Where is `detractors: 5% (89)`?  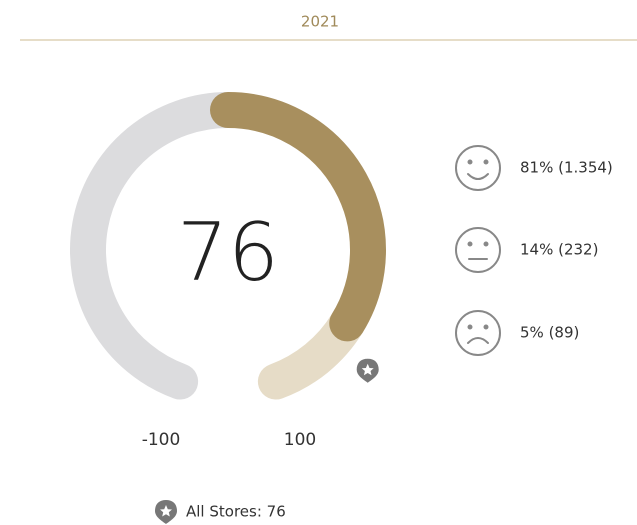
detractors: 5% (89) is located at coordinates (549, 333).